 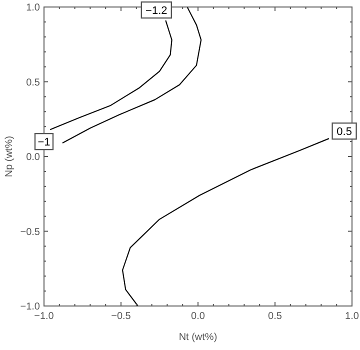 I want to click on y-tick-label: −0.5, so click(x=30, y=232).